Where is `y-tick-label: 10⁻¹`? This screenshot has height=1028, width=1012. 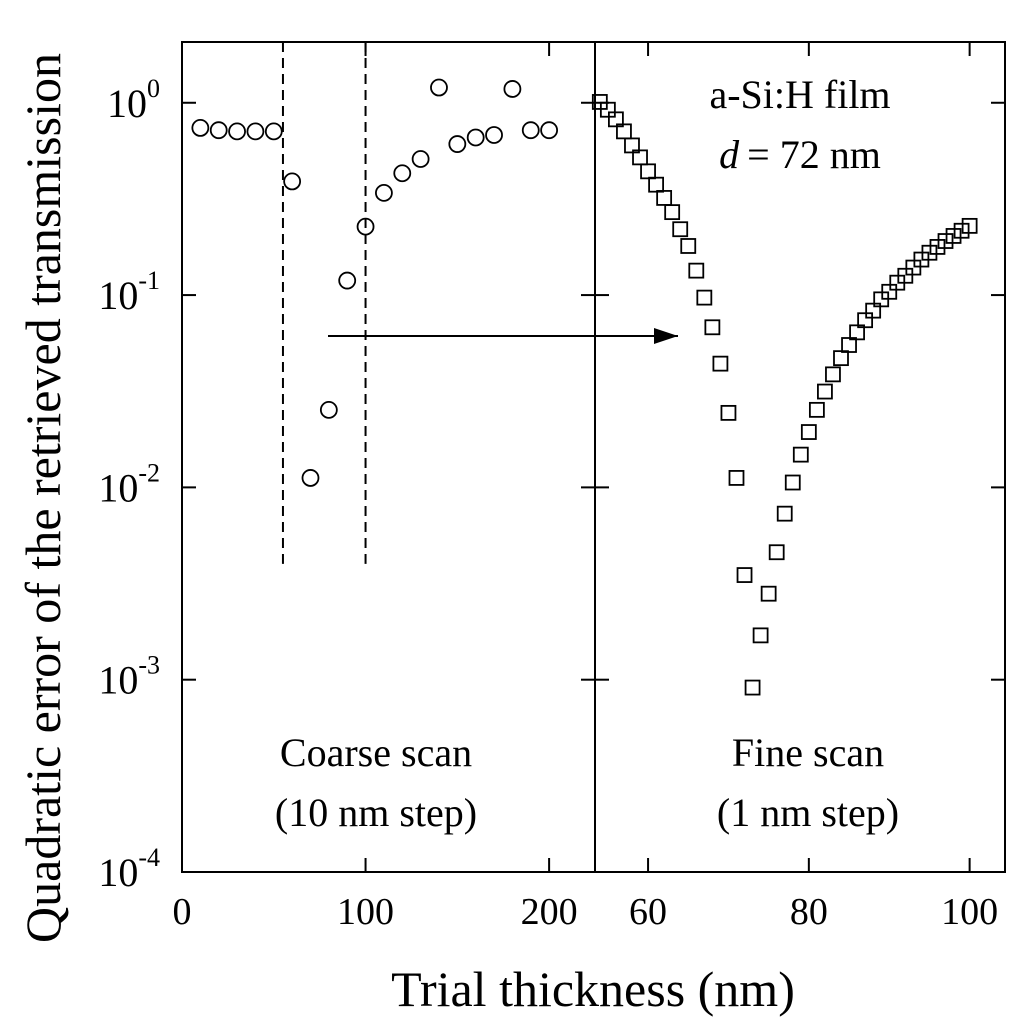
y-tick-label: 10⁻¹ is located at coordinates (129, 292).